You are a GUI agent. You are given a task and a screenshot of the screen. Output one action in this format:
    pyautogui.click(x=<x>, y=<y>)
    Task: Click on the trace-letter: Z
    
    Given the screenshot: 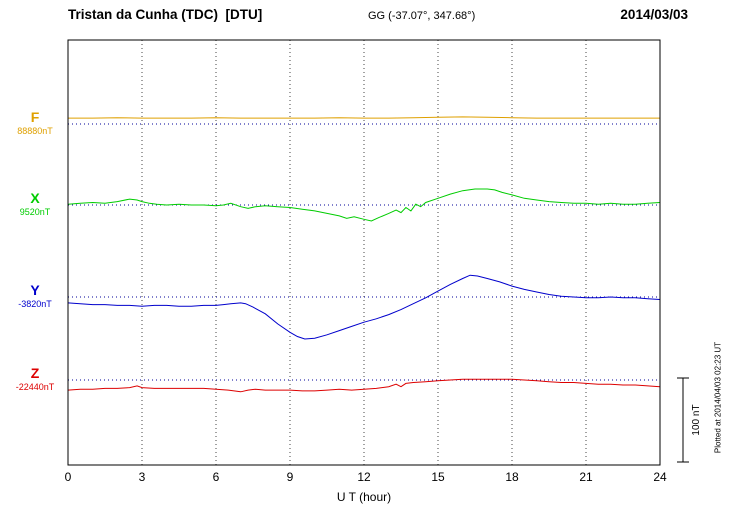 What is the action you would take?
    pyautogui.click(x=35, y=373)
    